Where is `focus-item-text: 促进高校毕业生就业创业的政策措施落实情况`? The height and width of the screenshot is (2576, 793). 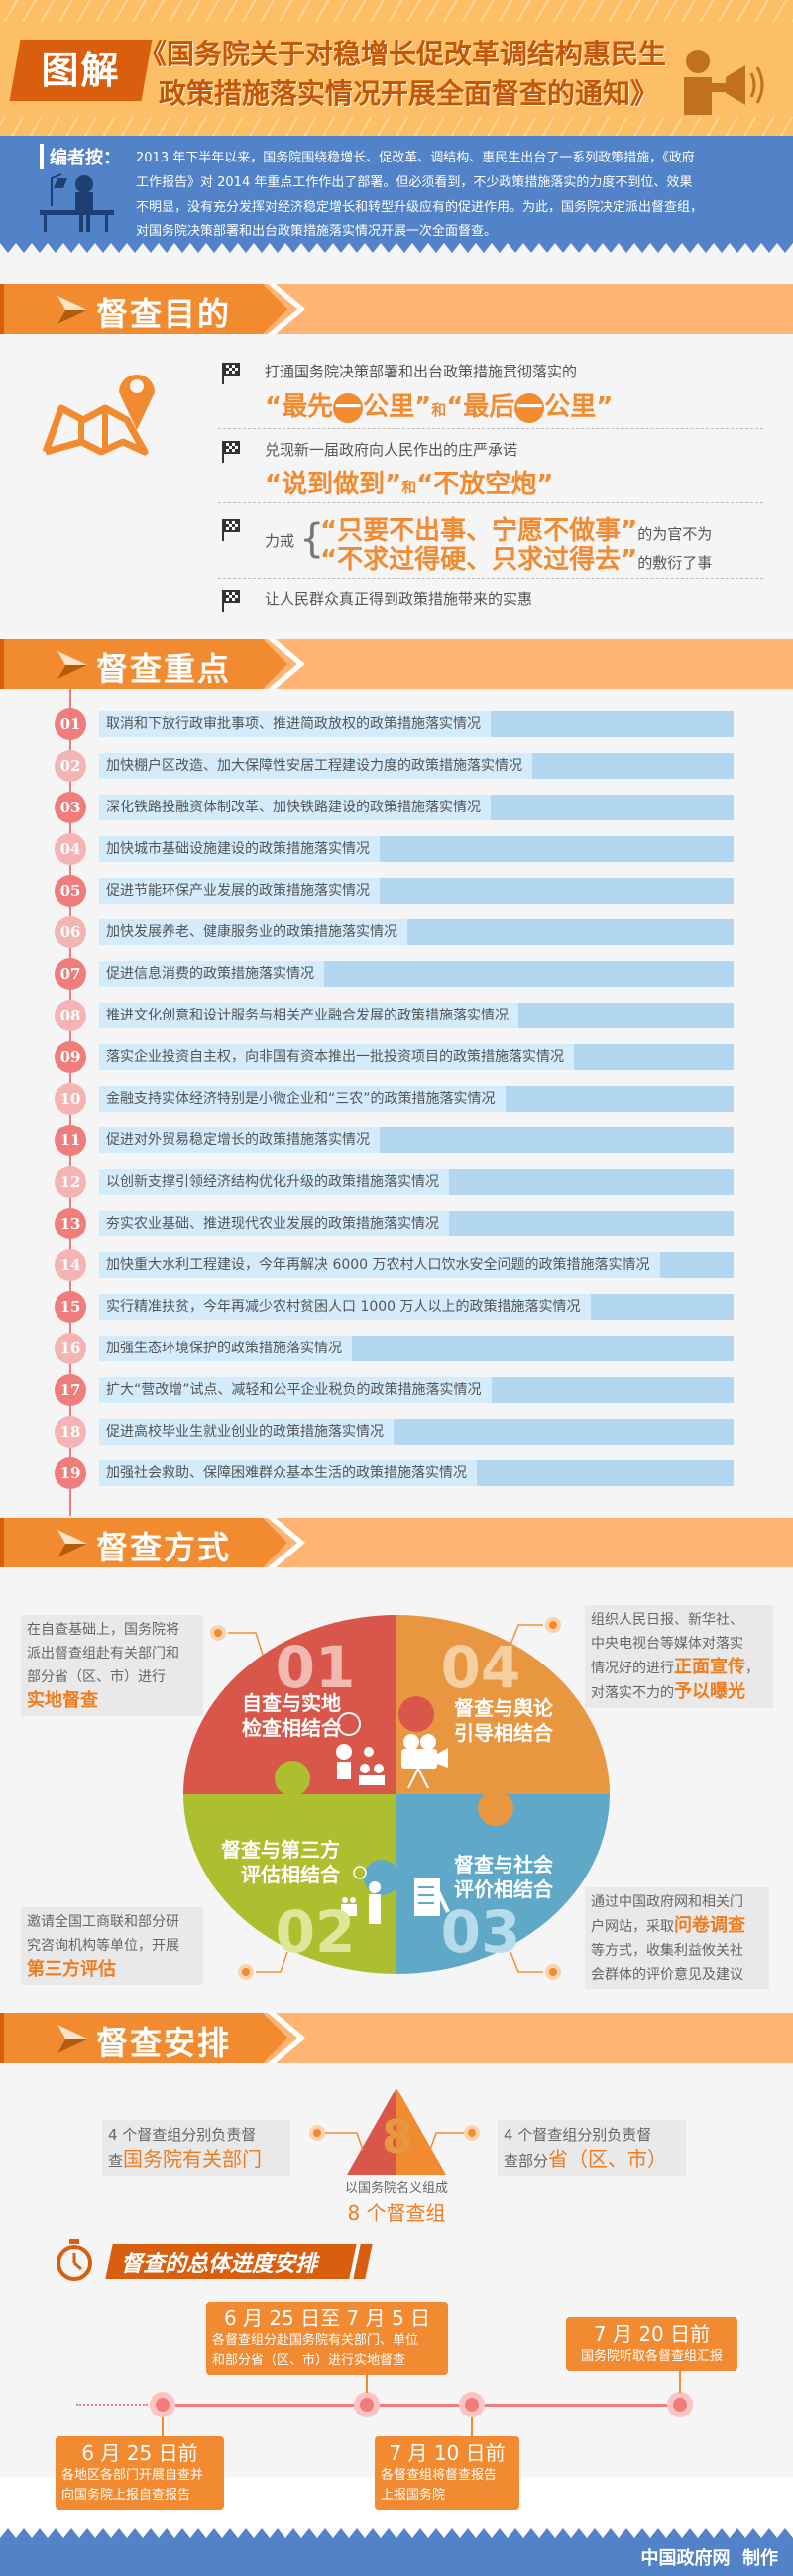
focus-item-text: 促进高校毕业生就业创业的政策措施落实情况 is located at coordinates (246, 1432).